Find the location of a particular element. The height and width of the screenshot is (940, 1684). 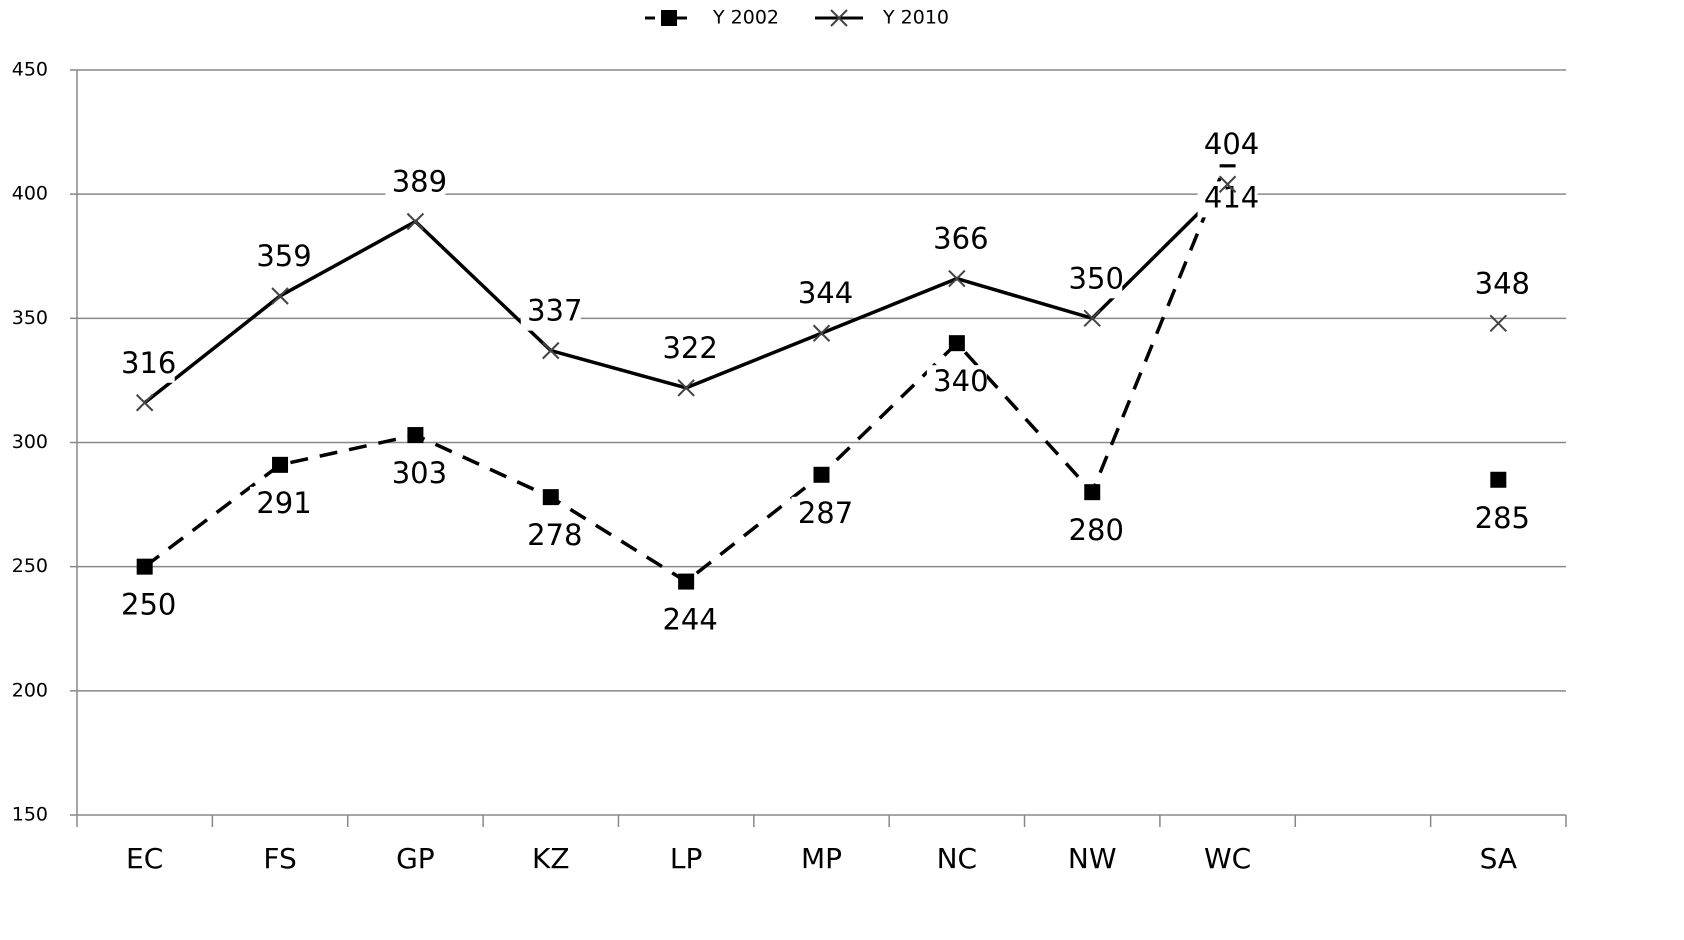

data-label: 291 is located at coordinates (283, 503).